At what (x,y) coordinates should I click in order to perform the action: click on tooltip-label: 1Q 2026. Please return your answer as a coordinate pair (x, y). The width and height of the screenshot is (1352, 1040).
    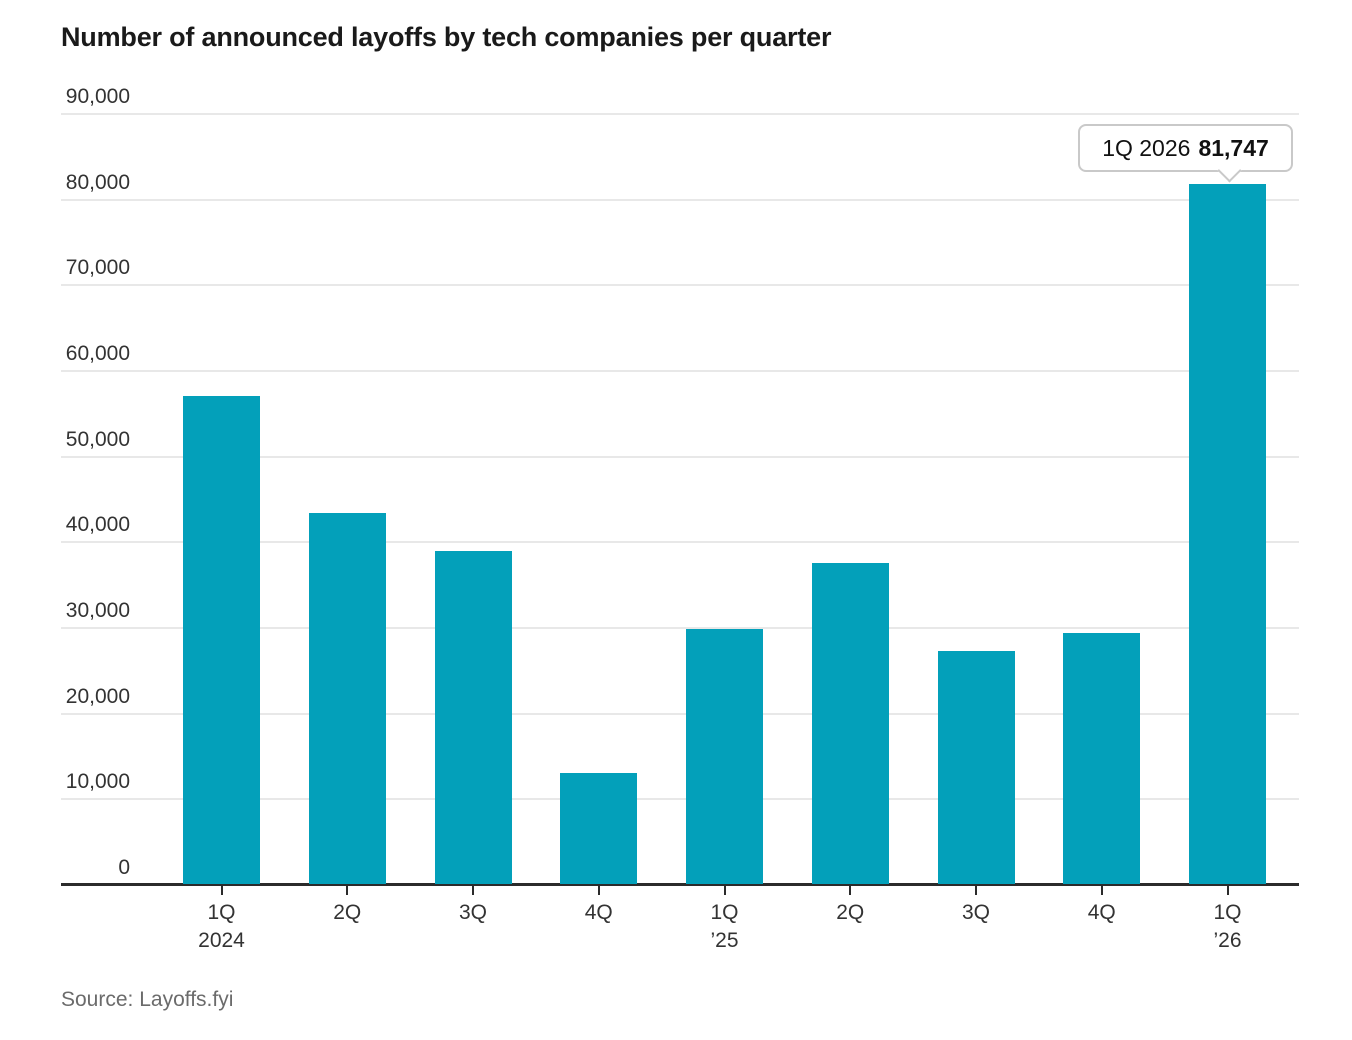
    Looking at the image, I should click on (1146, 147).